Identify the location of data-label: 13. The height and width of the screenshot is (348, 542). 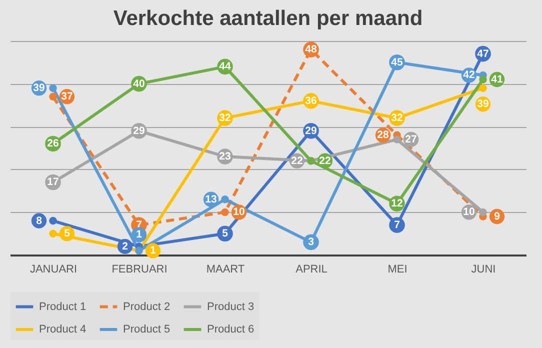
(211, 199).